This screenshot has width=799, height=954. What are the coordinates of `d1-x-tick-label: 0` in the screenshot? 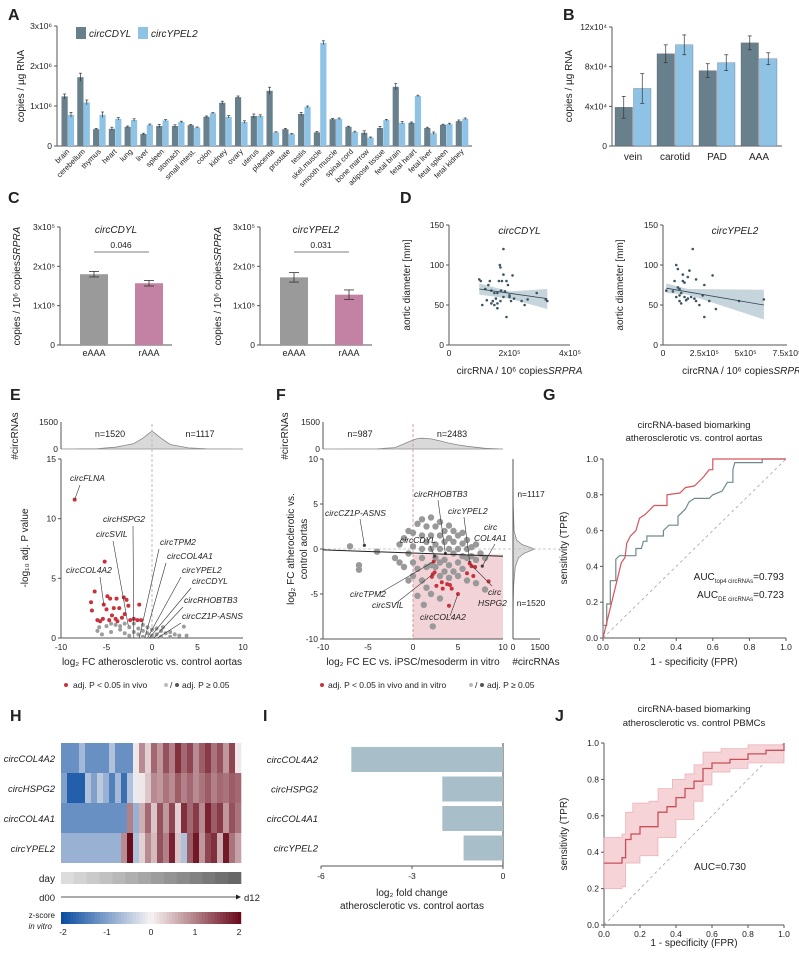 It's located at (449, 353).